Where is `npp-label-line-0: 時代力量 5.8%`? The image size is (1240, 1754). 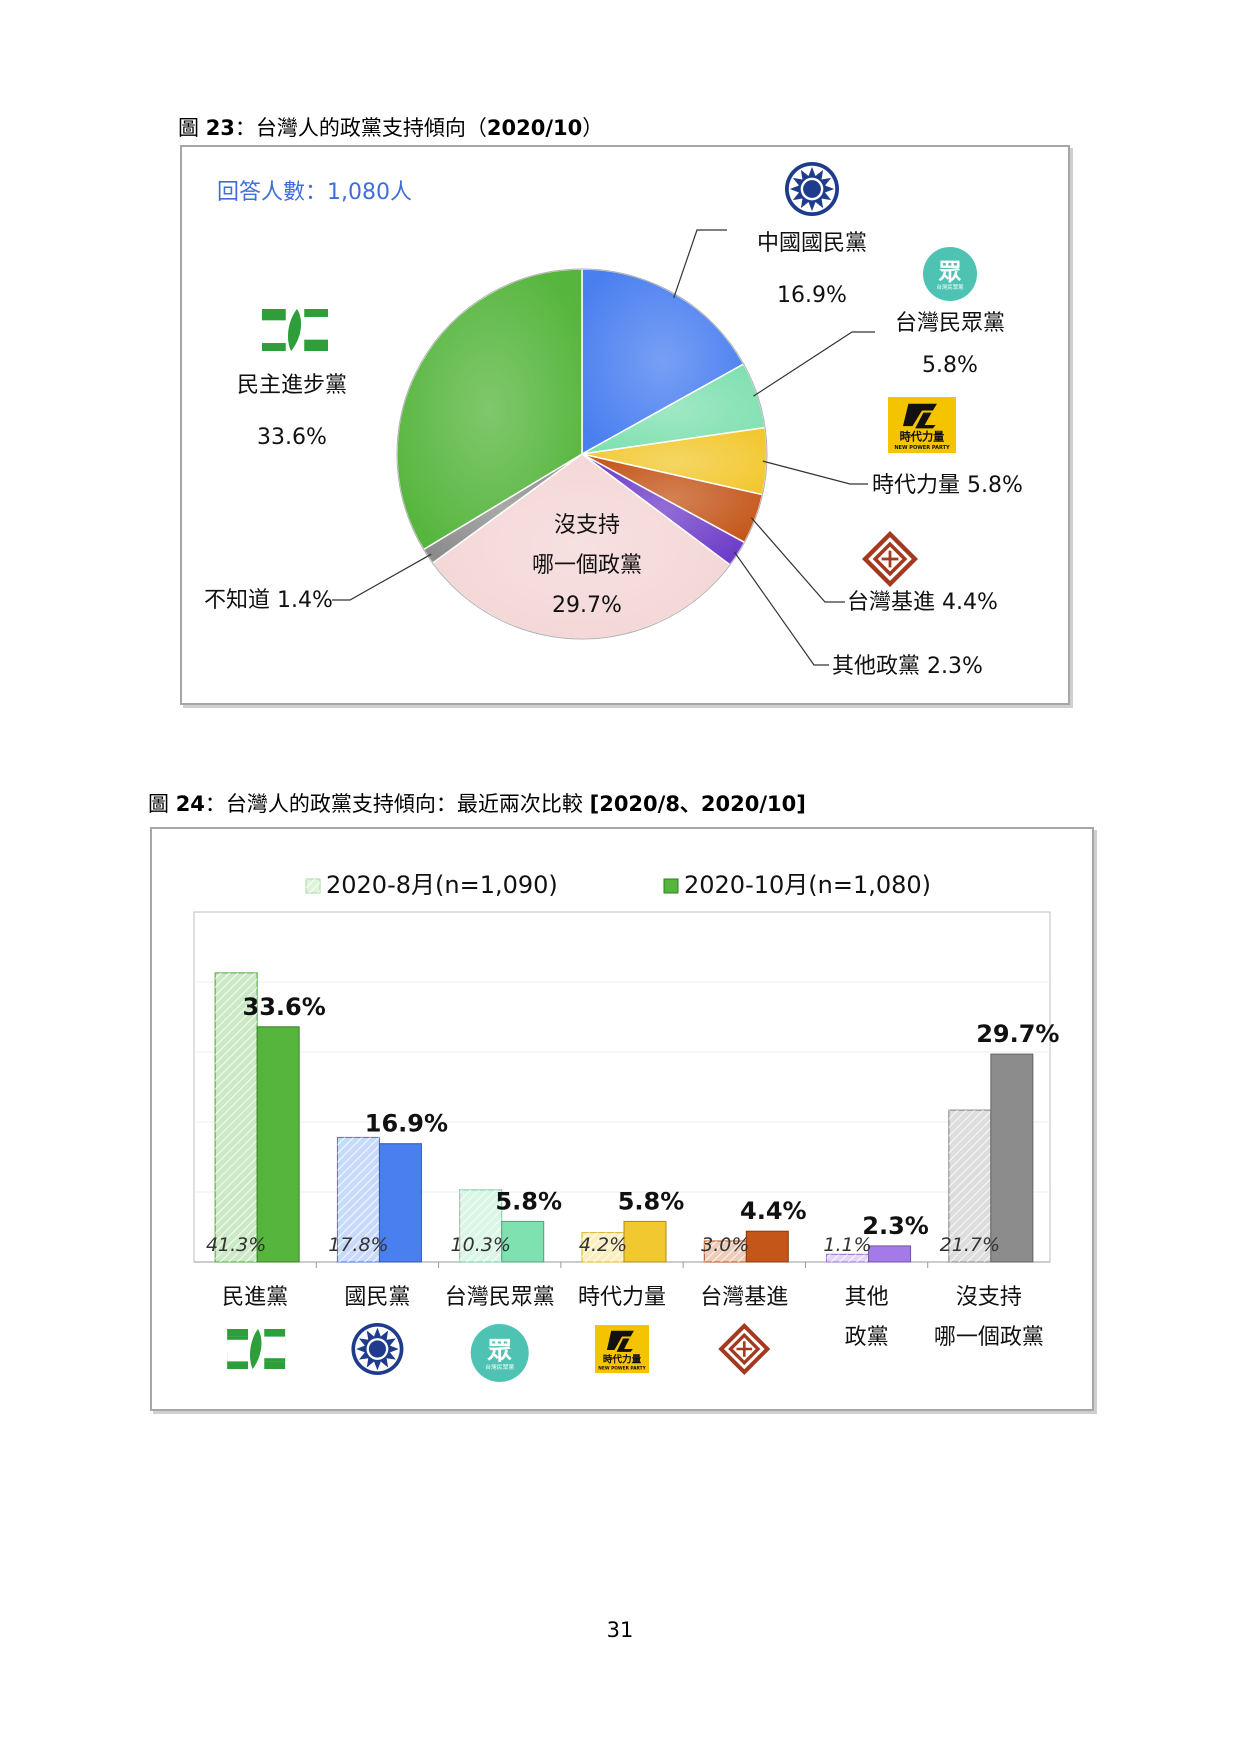 npp-label-line-0: 時代力量 5.8% is located at coordinates (947, 485).